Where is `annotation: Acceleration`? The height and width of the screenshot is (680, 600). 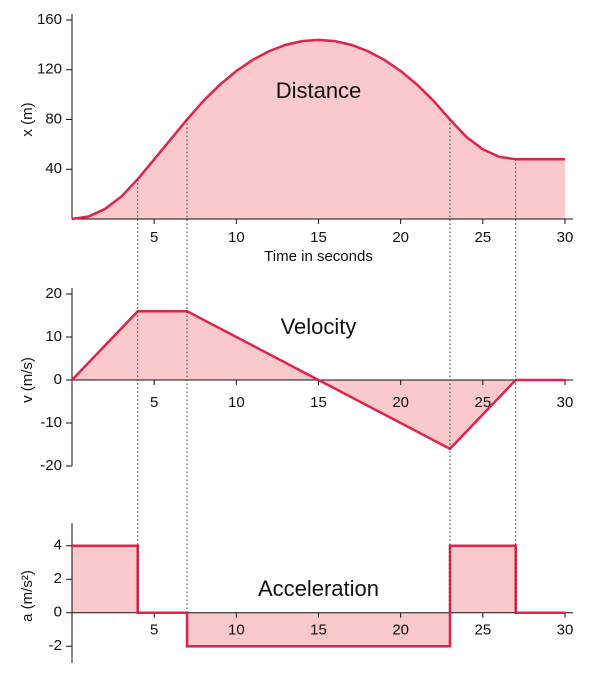 annotation: Acceleration is located at coordinates (318, 588).